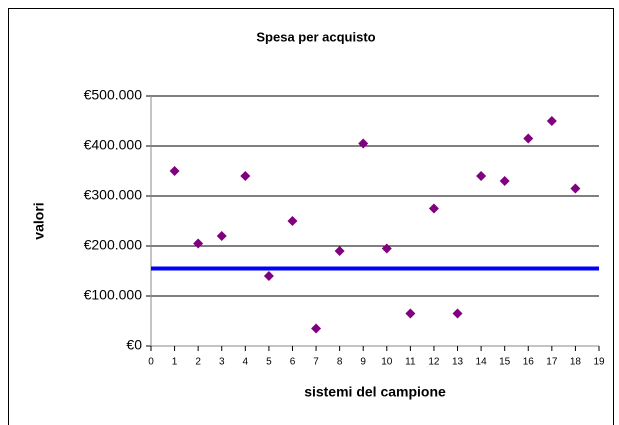 This screenshot has height=425, width=619. What do you see at coordinates (363, 362) in the screenshot?
I see `x-tick-label: 9` at bounding box center [363, 362].